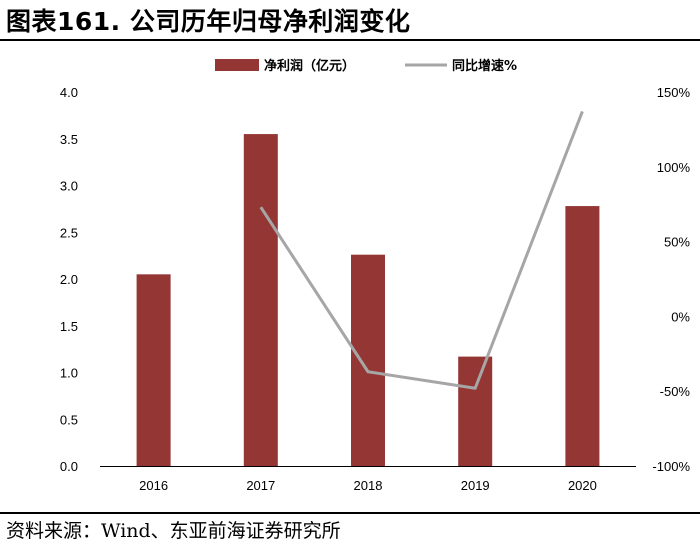  I want to click on right-axis-tick-label: -100%, so click(671, 466).